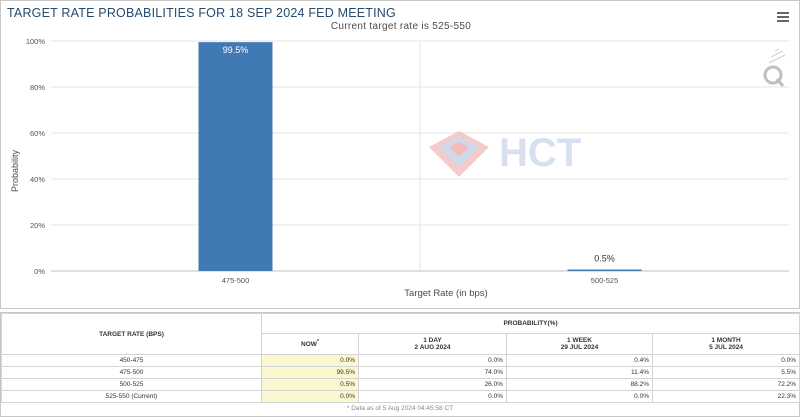 The image size is (800, 417). What do you see at coordinates (579, 396) in the screenshot?
I see `one-week-cell: 0.0%` at bounding box center [579, 396].